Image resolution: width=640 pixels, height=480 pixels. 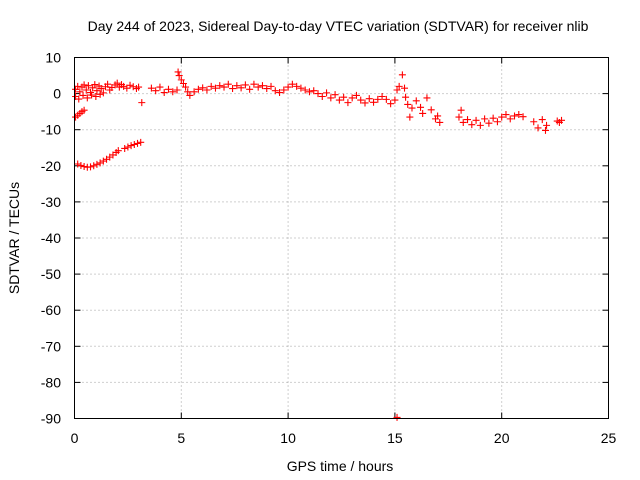 I want to click on y-tick-label: 0, so click(x=57, y=94).